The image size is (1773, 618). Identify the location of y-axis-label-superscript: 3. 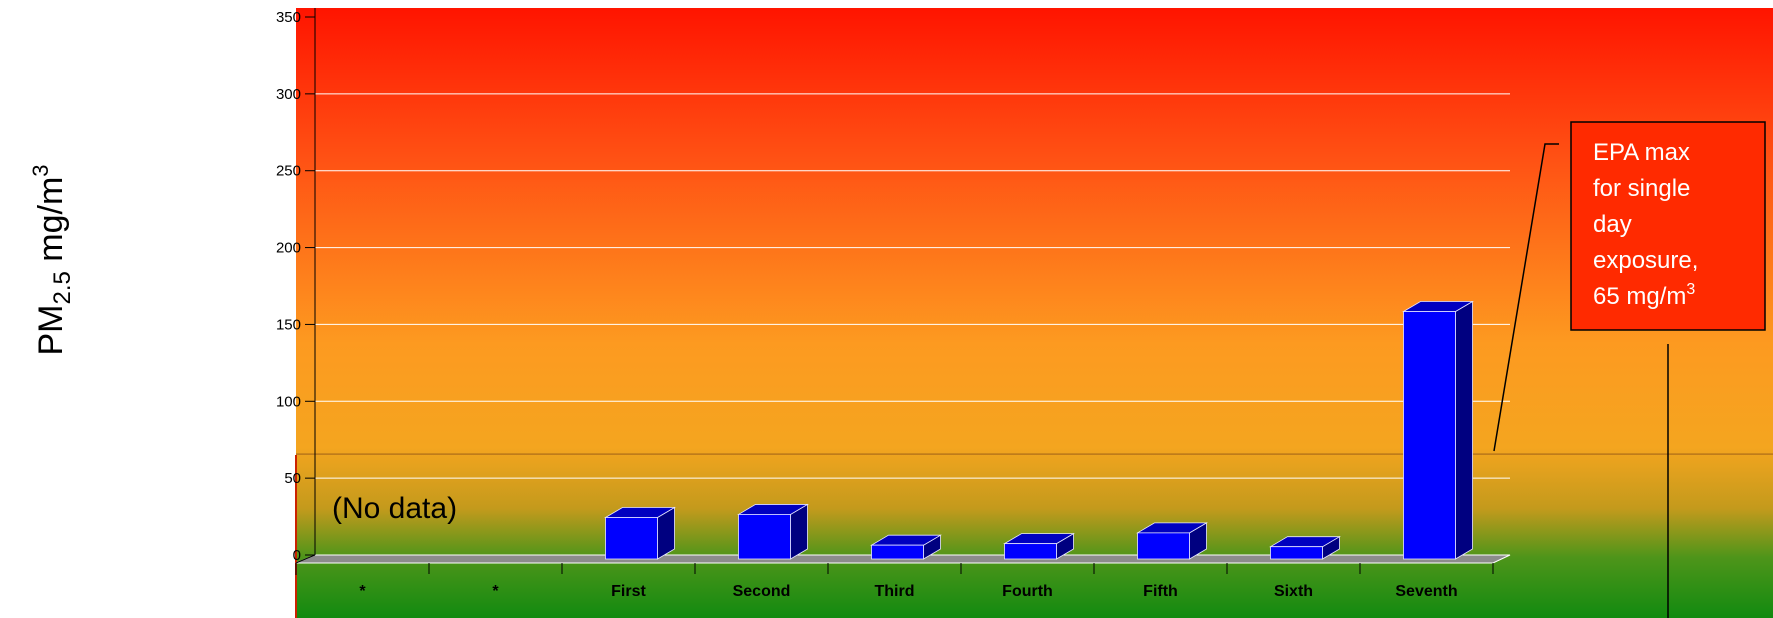
(40, 170).